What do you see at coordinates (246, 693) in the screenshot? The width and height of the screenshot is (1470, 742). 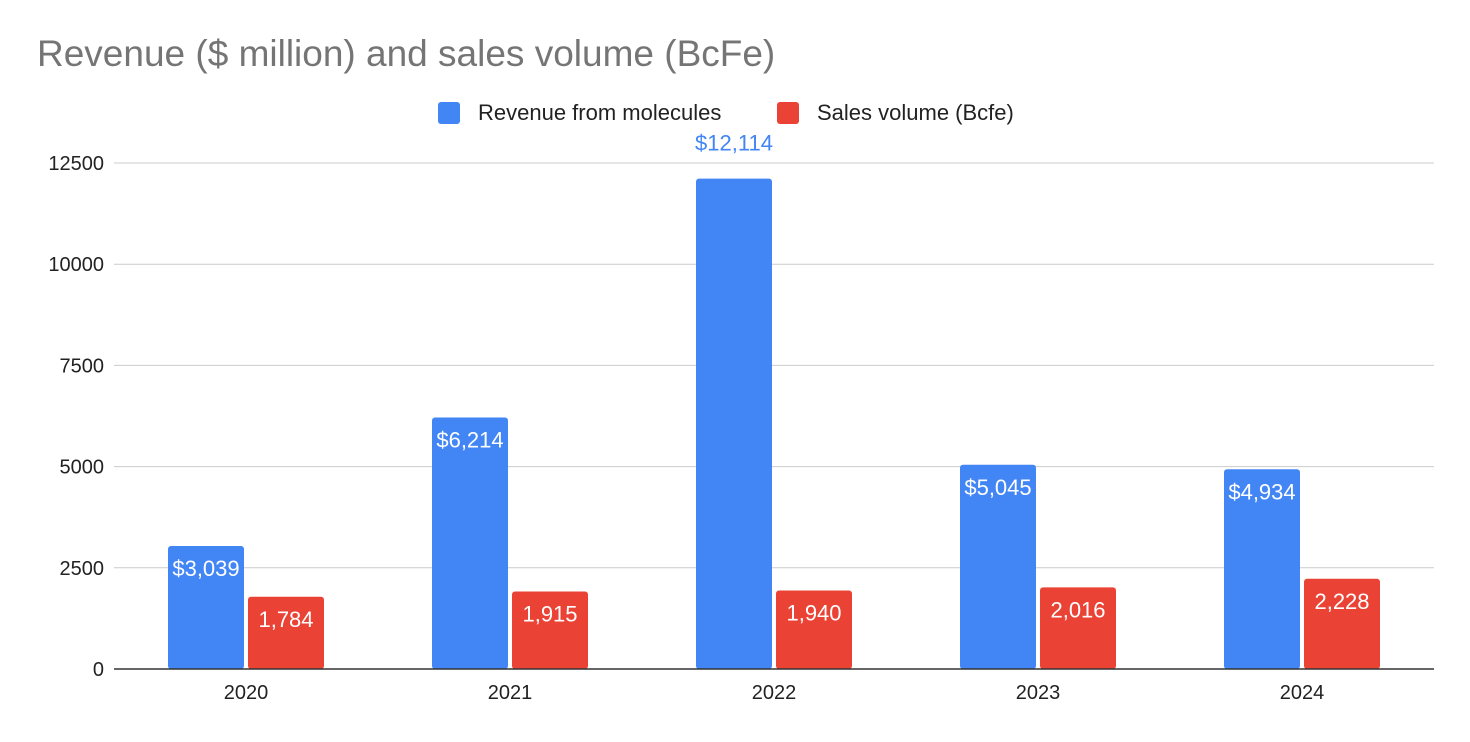 I see `x-tick-label: 2020` at bounding box center [246, 693].